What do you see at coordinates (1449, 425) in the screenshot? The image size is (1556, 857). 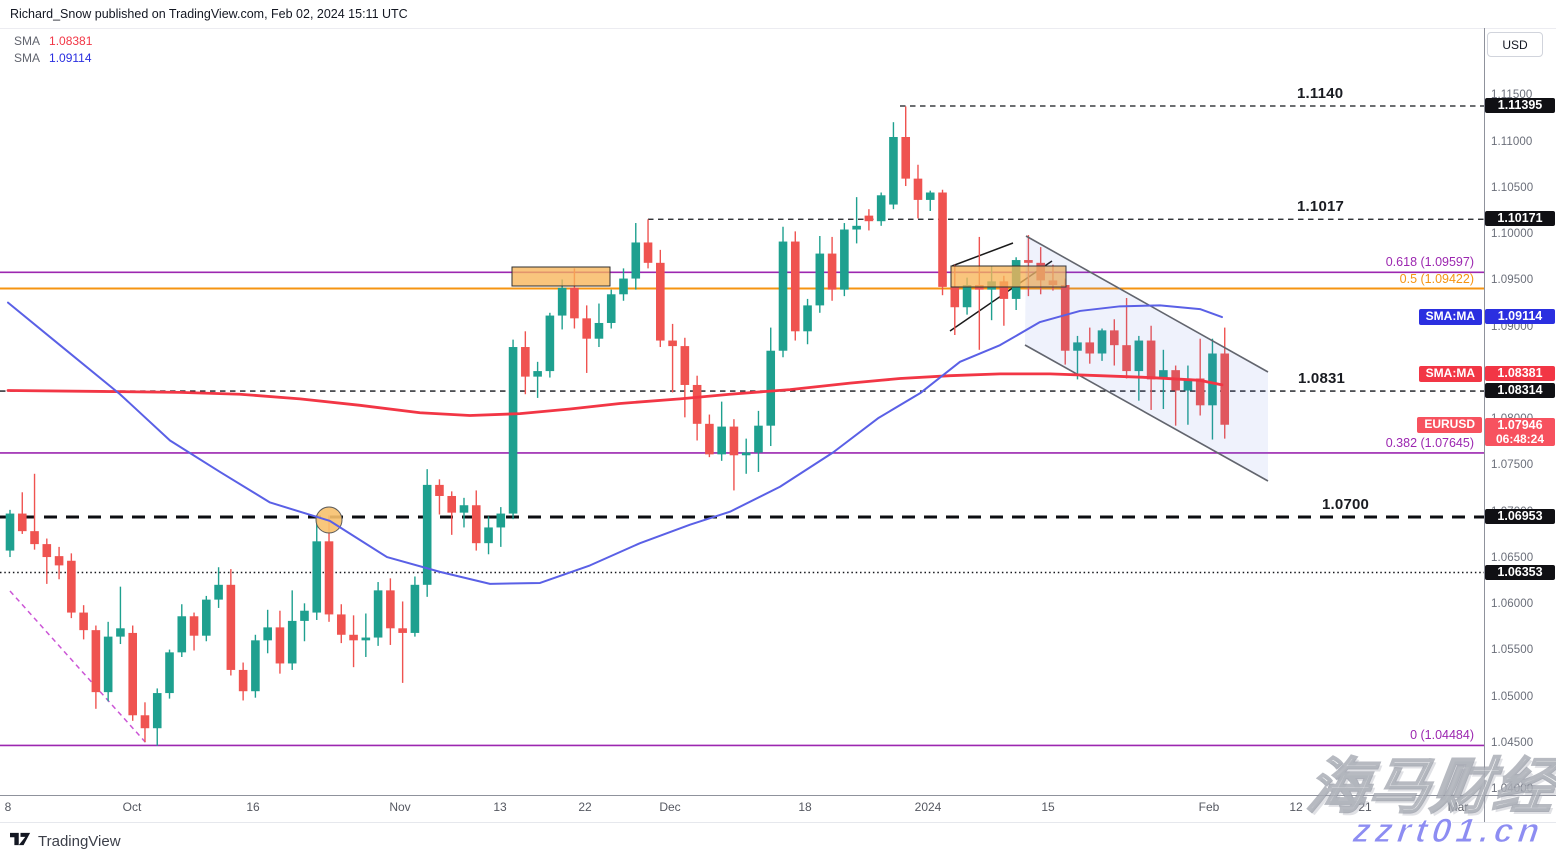 I see `symbol-badge: EURUSD` at bounding box center [1449, 425].